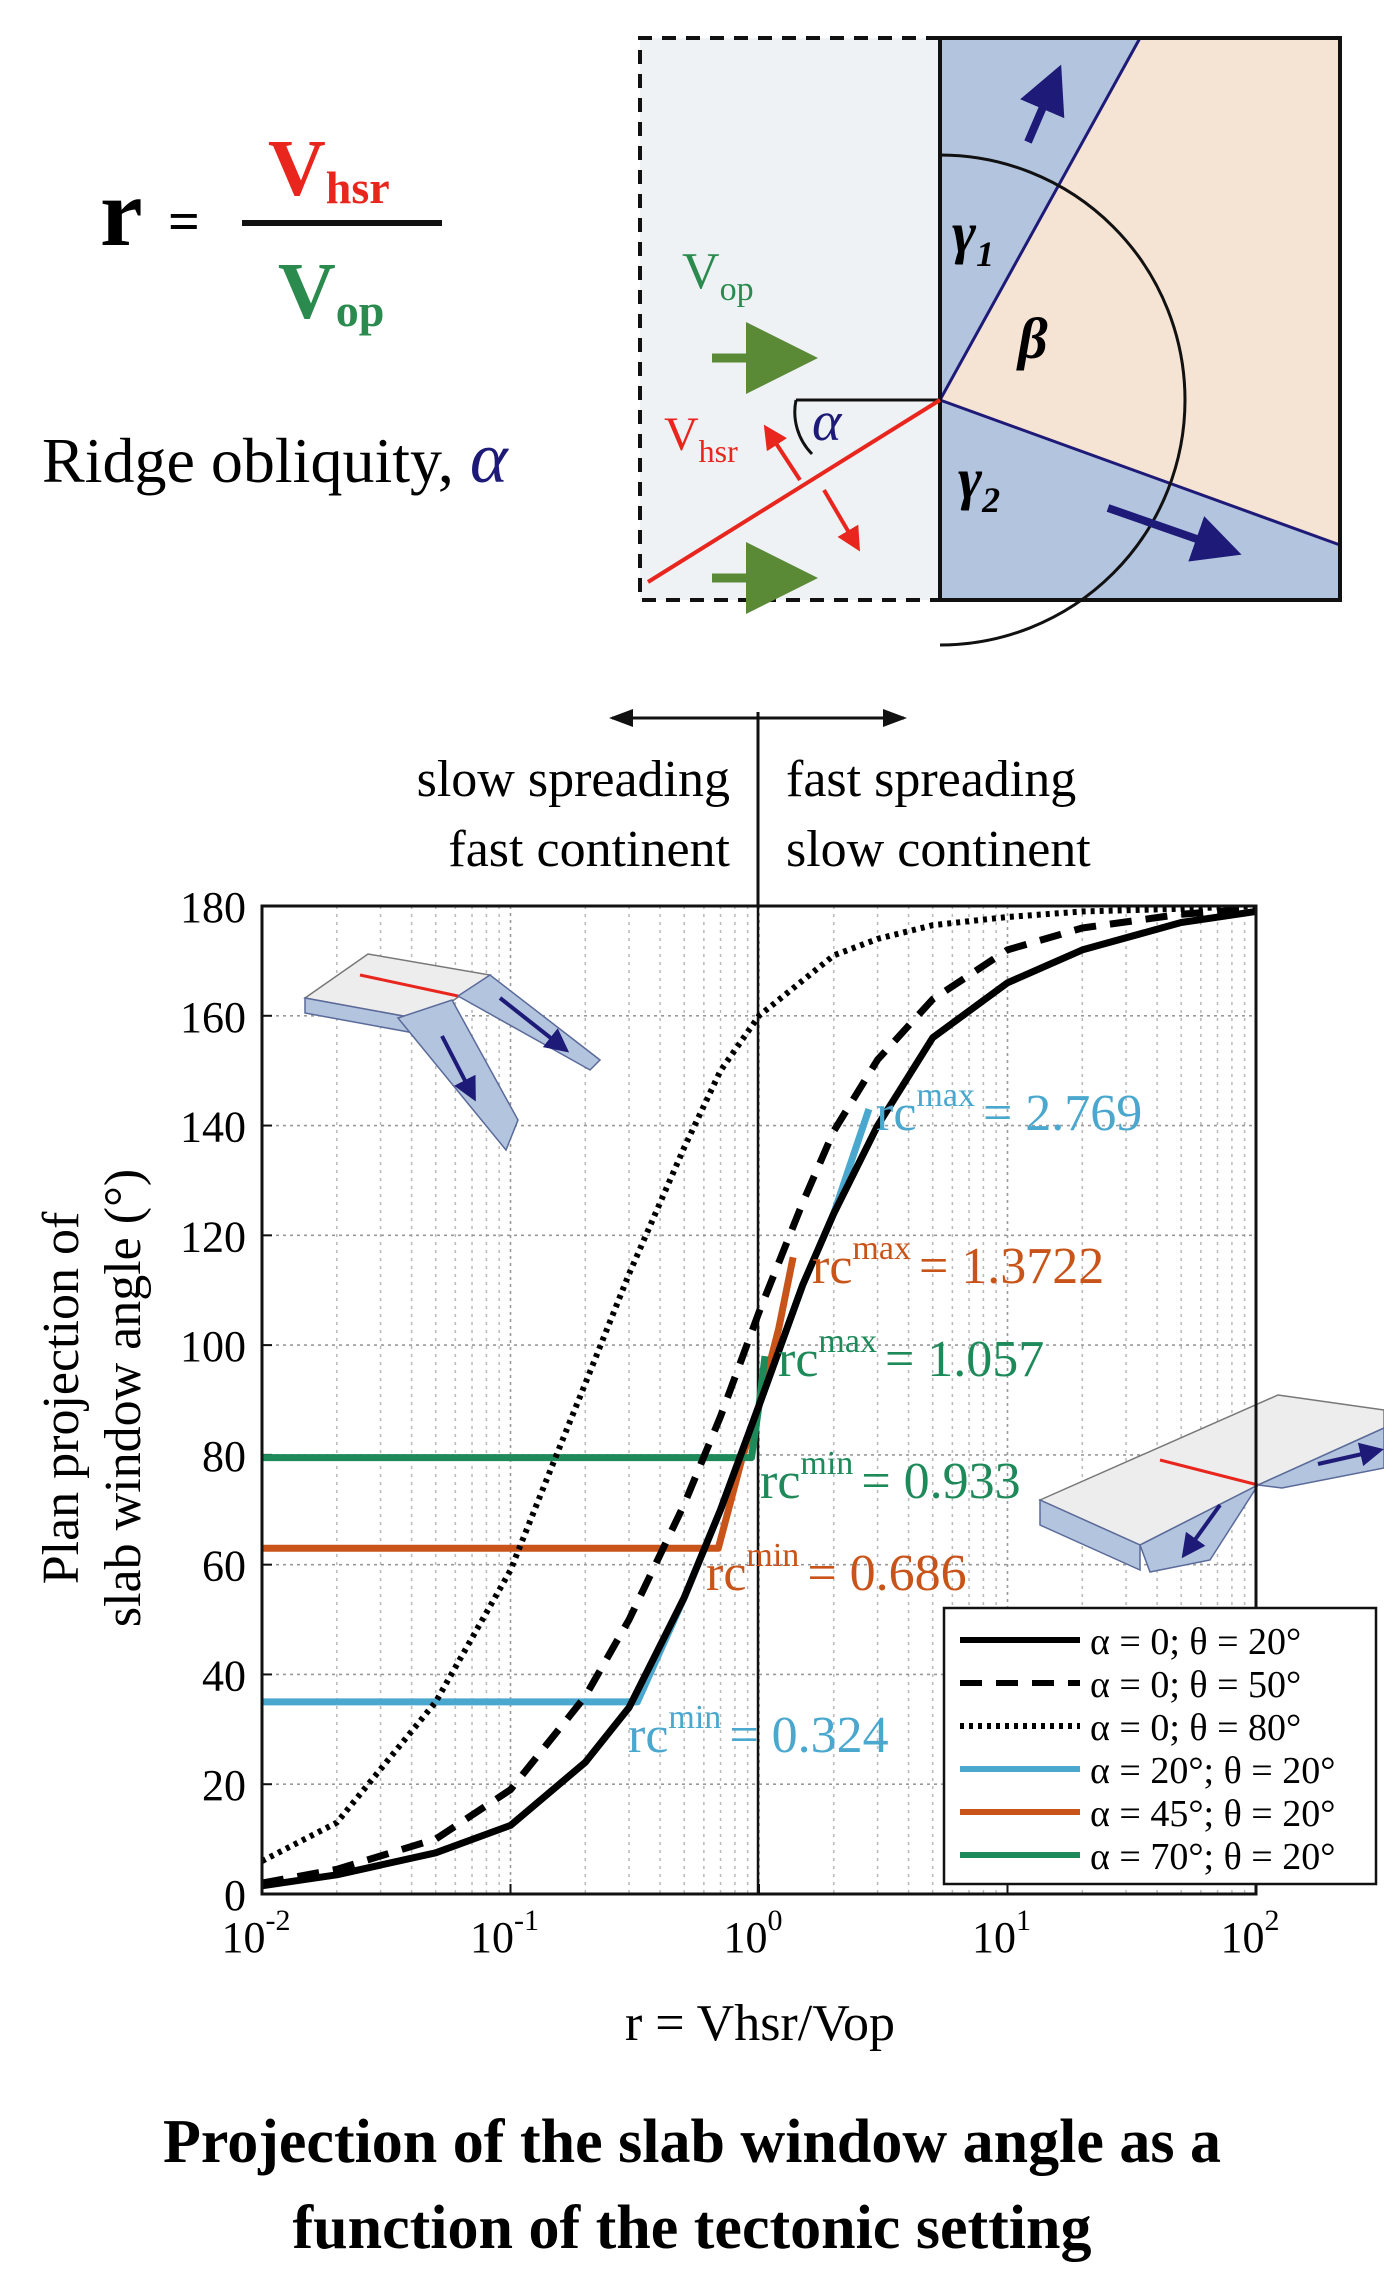  Describe the element at coordinates (213, 1236) in the screenshot. I see `y-tick-label: 120` at that location.